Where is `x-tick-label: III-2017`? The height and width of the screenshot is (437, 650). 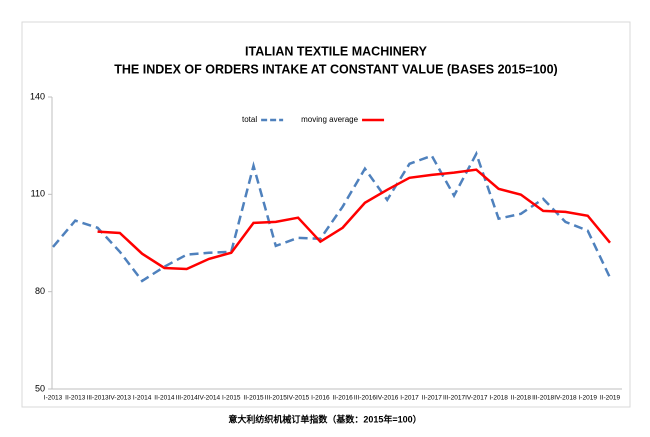
x-tick-label: III-2017 is located at coordinates (454, 398).